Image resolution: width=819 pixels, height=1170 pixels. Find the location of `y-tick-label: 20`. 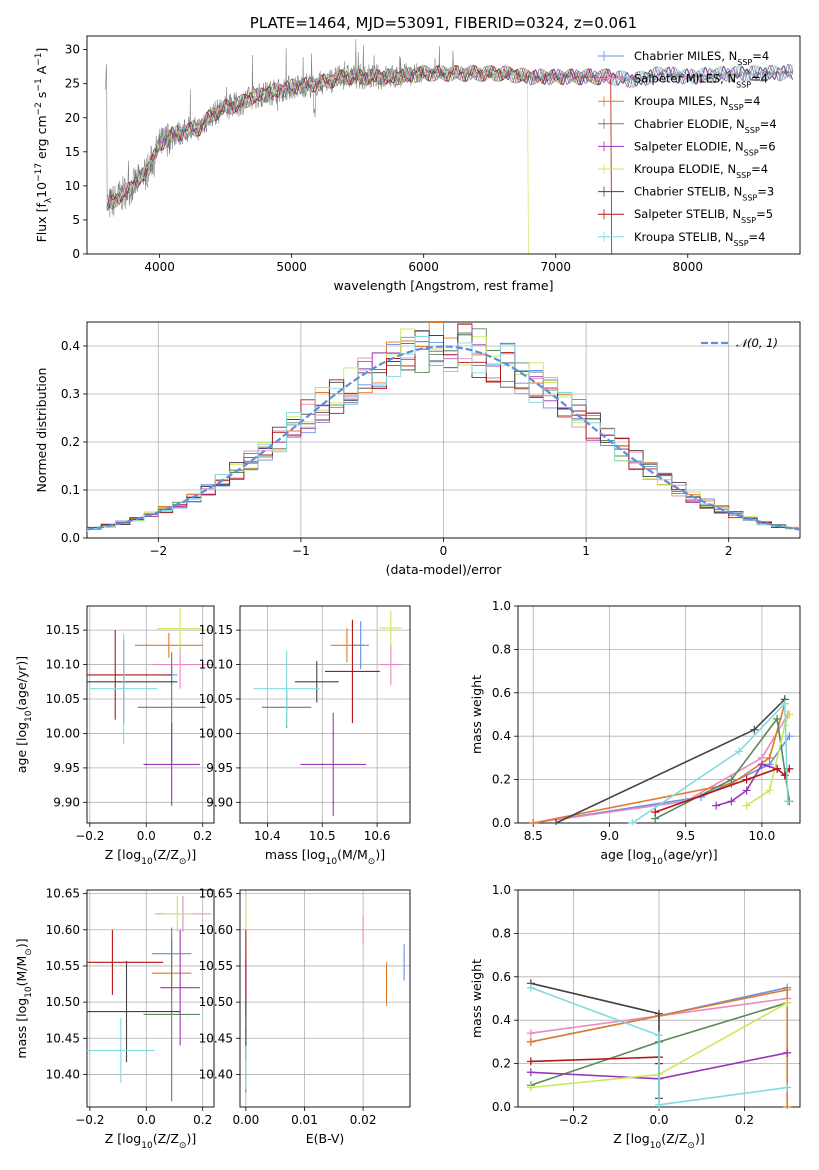

y-tick-label: 20 is located at coordinates (72, 118).